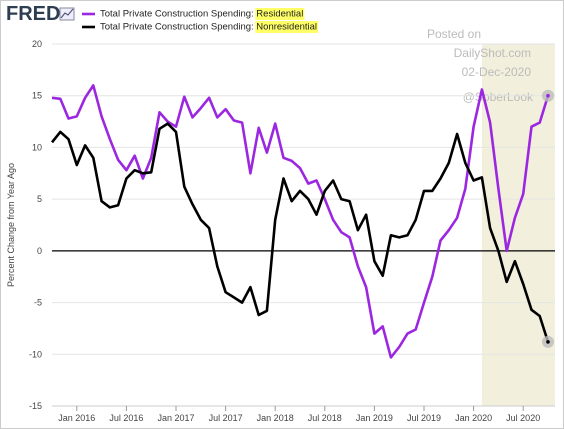 This screenshot has height=429, width=564. What do you see at coordinates (39, 251) in the screenshot?
I see `y-tick-label: 0` at bounding box center [39, 251].